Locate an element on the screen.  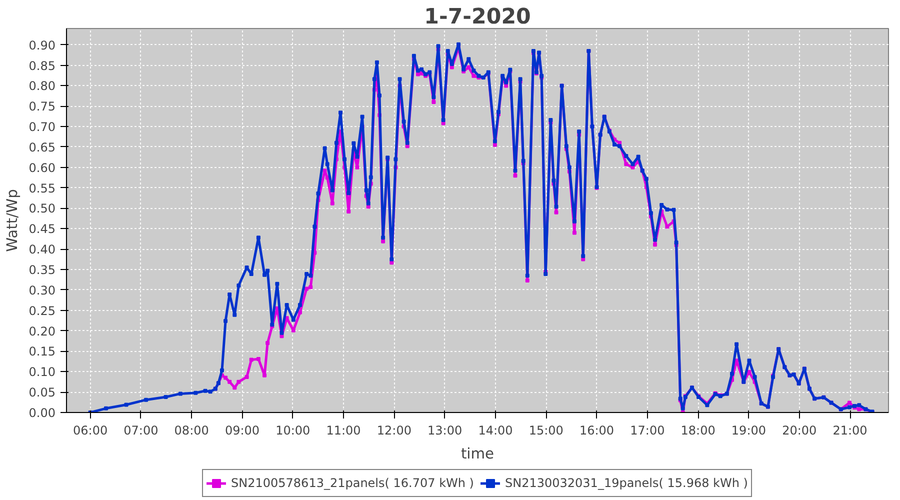
x-tick-label: 18:00 is located at coordinates (698, 431).